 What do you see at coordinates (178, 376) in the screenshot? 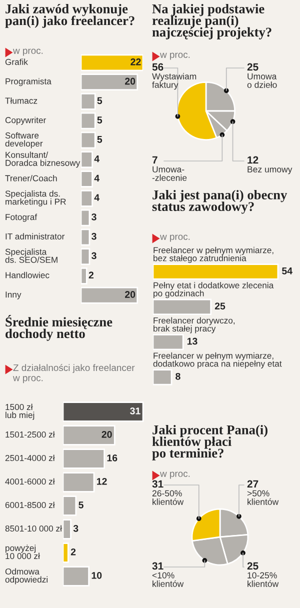
I see `data-label: 8` at bounding box center [178, 376].